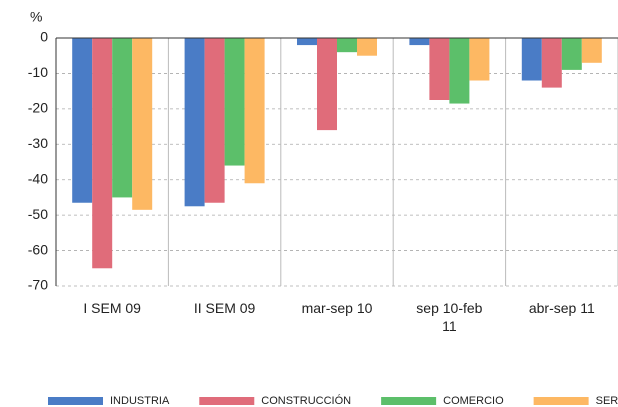 This screenshot has width=618, height=407. Describe the element at coordinates (38, 249) in the screenshot. I see `y-tick-label: -60` at that location.